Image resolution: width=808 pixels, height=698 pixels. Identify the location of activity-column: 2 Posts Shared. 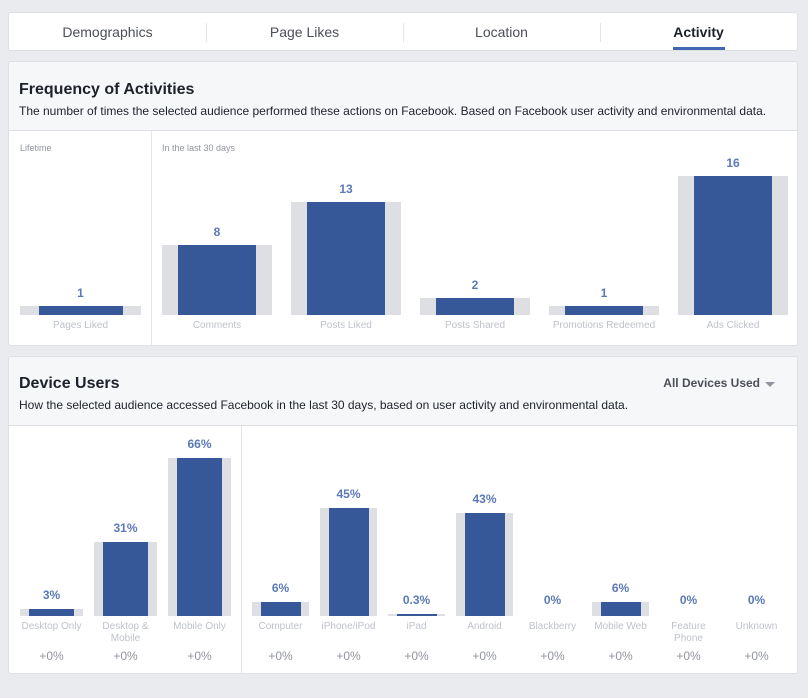
(475, 238).